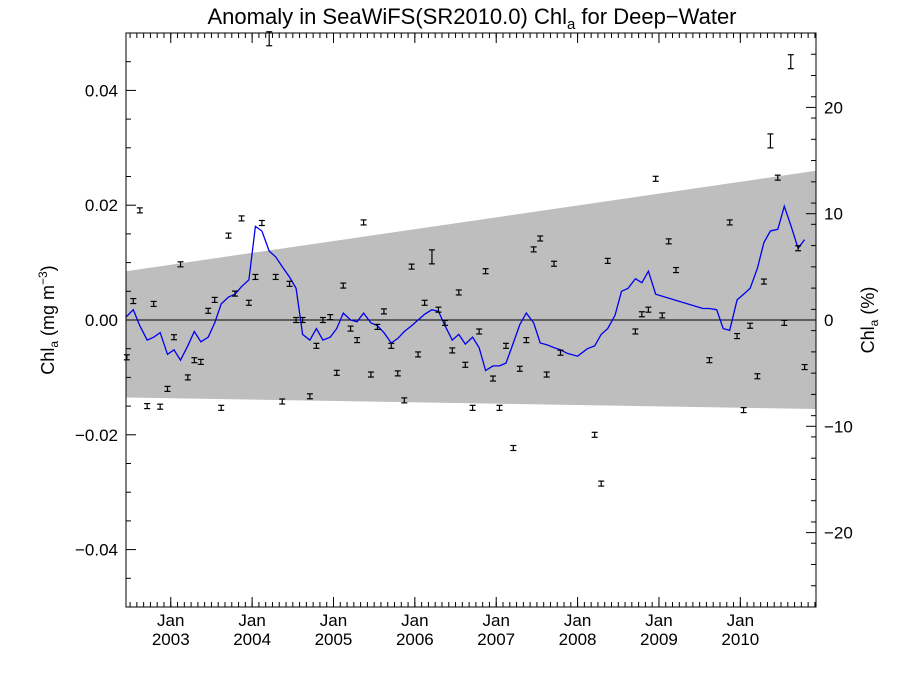 The width and height of the screenshot is (900, 675). I want to click on y2-tick-label: −10, so click(838, 426).